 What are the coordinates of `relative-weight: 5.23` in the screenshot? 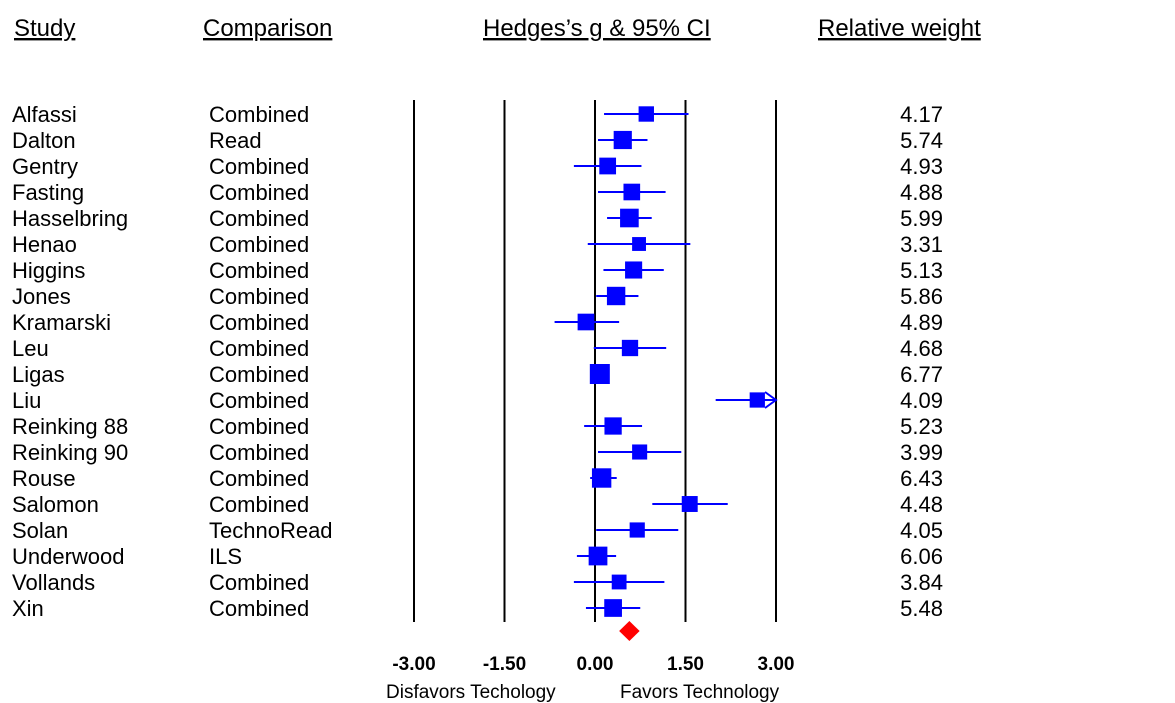 It's located at (921, 426).